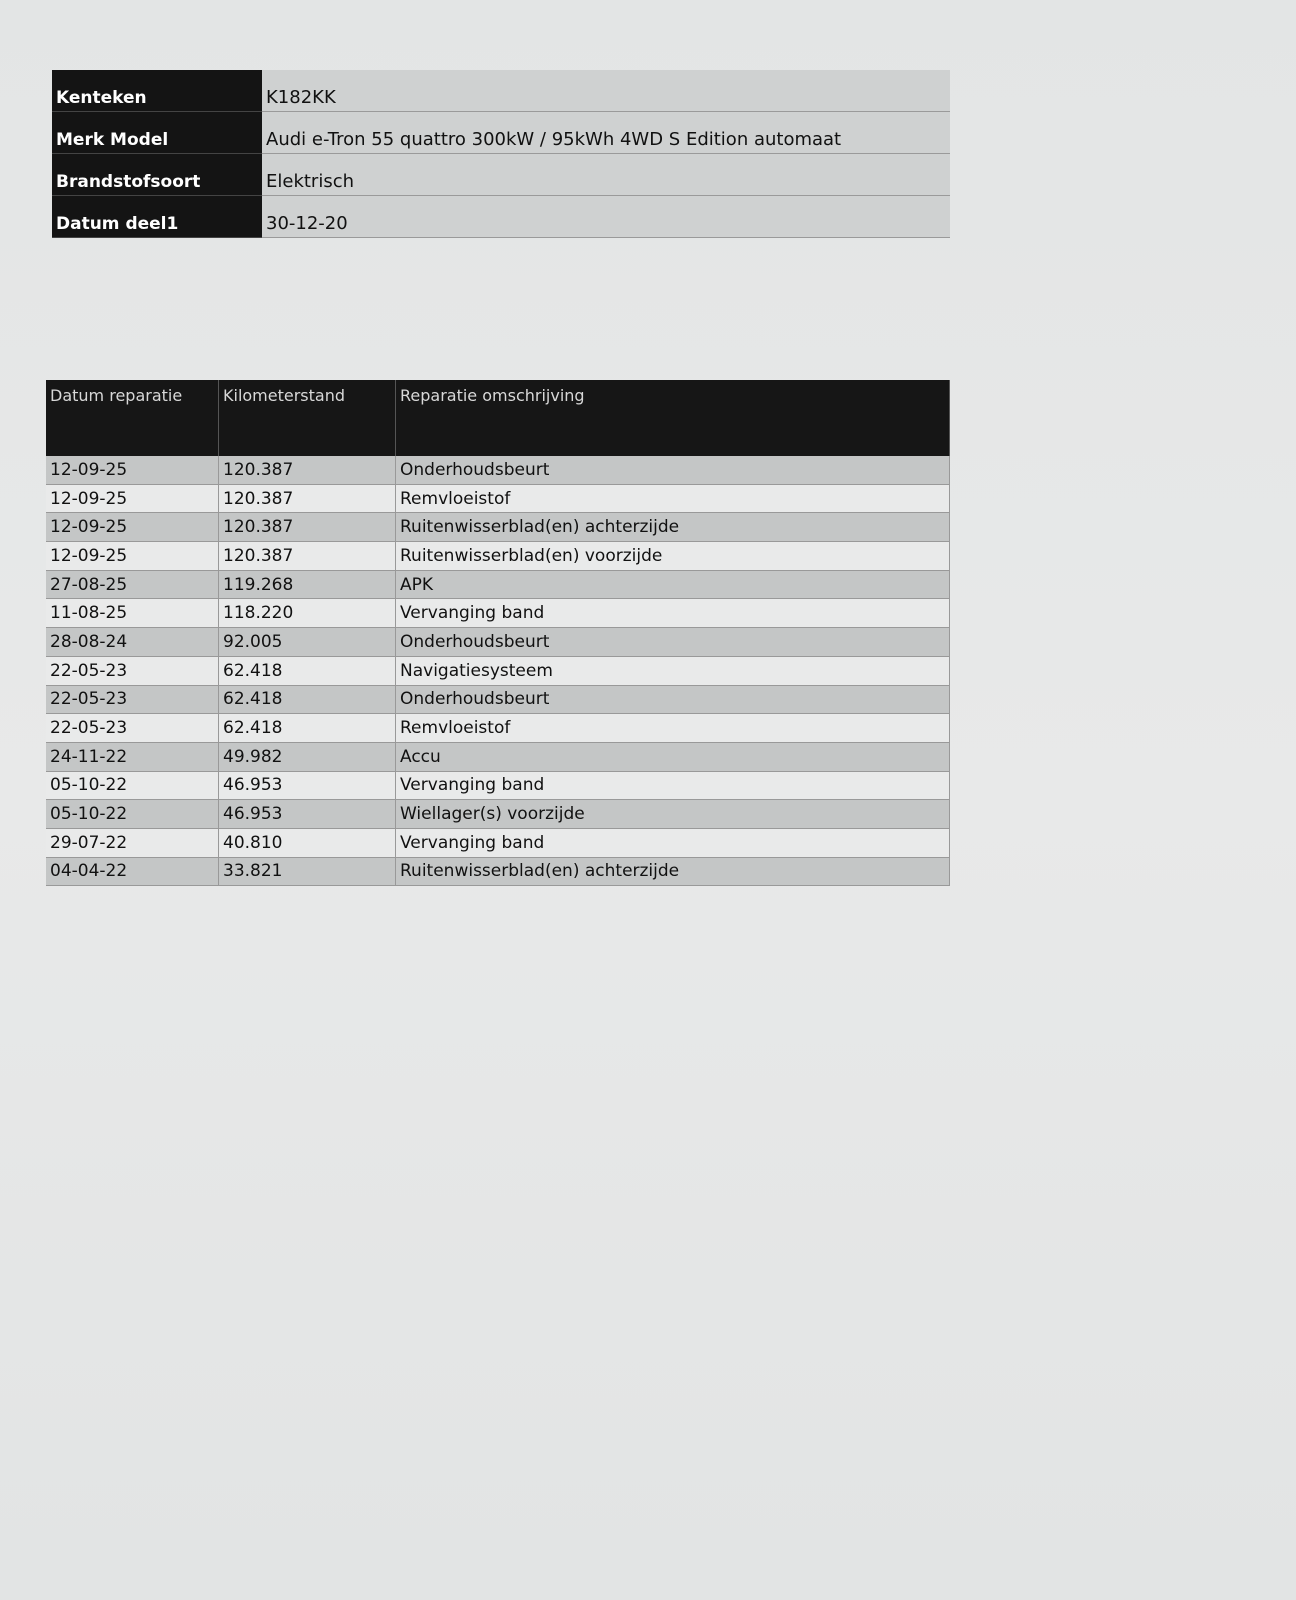  I want to click on table-row: 28-08-24 92.005 Onderhoudsbeurt, so click(498, 642).